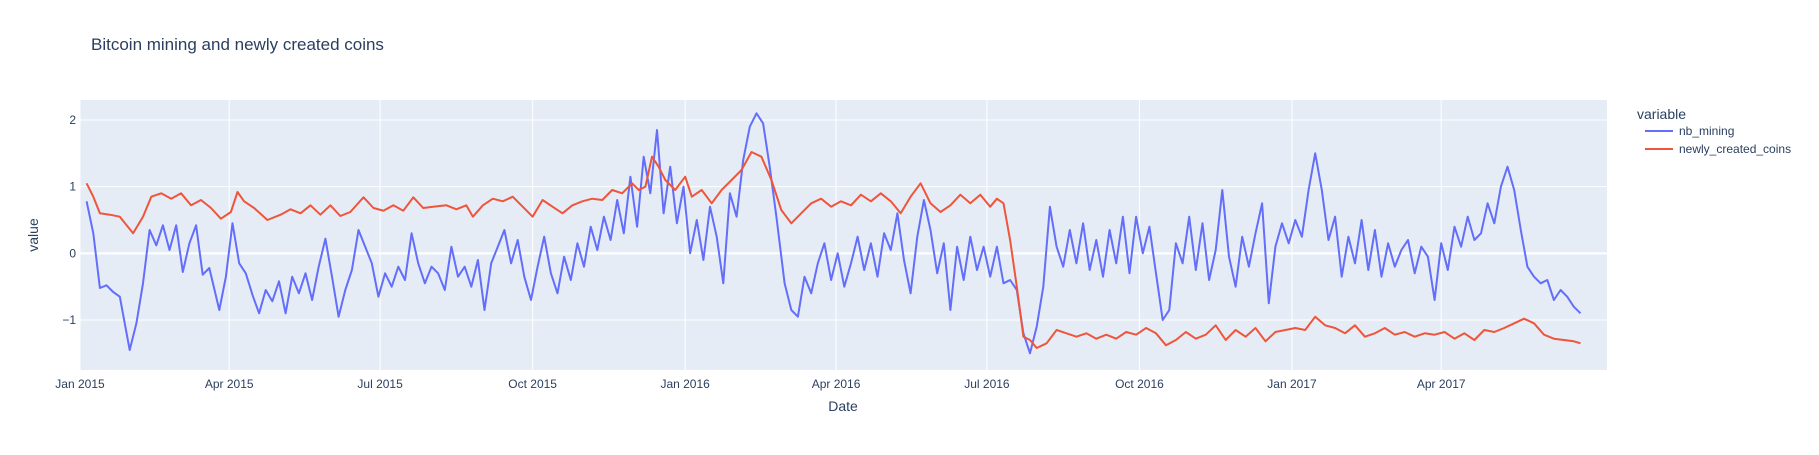 The width and height of the screenshot is (1819, 455). I want to click on x-tick-label: Apr 2017, so click(1441, 384).